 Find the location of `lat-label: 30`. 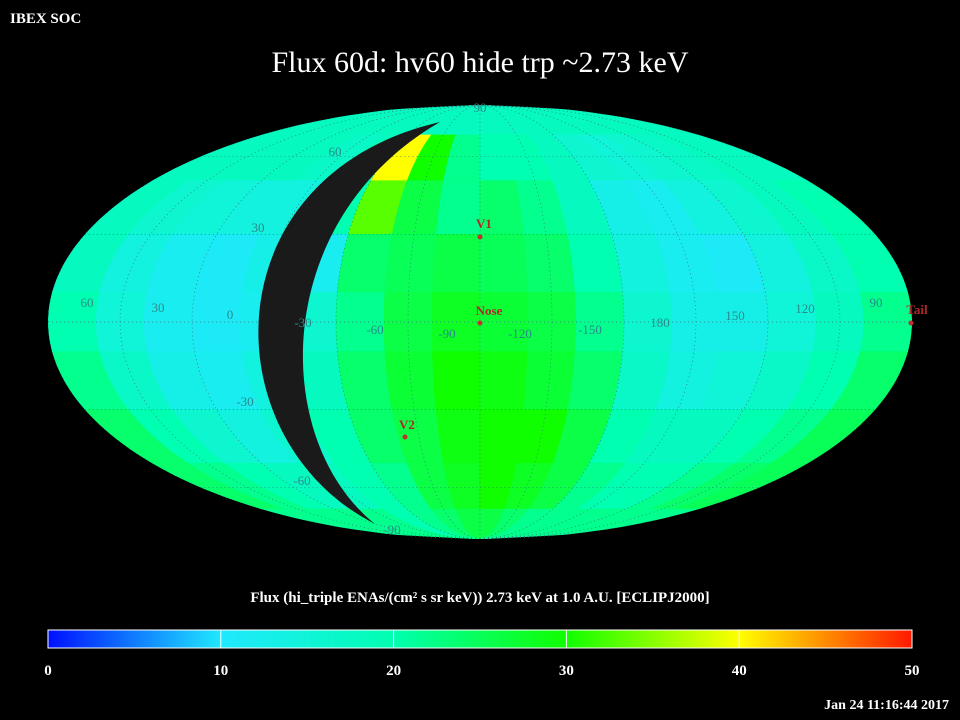

lat-label: 30 is located at coordinates (258, 227).